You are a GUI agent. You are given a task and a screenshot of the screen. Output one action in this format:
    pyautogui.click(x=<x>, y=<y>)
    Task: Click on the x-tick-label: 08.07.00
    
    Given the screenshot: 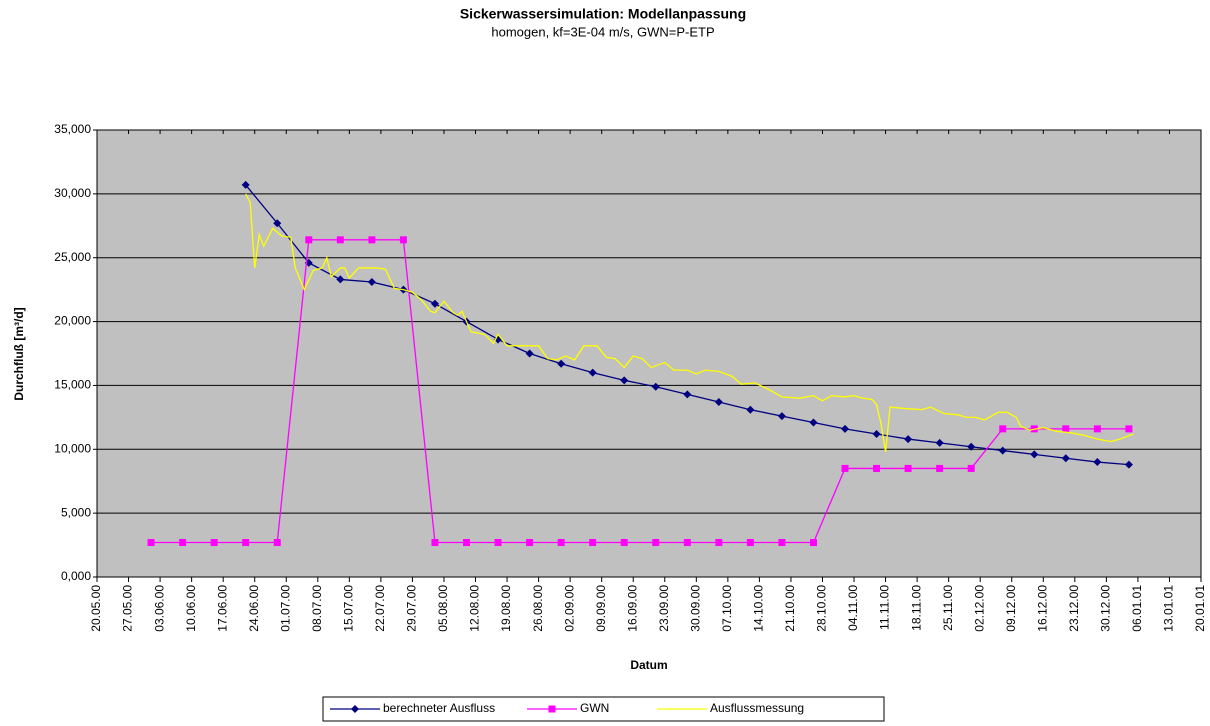 What is the action you would take?
    pyautogui.click(x=317, y=608)
    